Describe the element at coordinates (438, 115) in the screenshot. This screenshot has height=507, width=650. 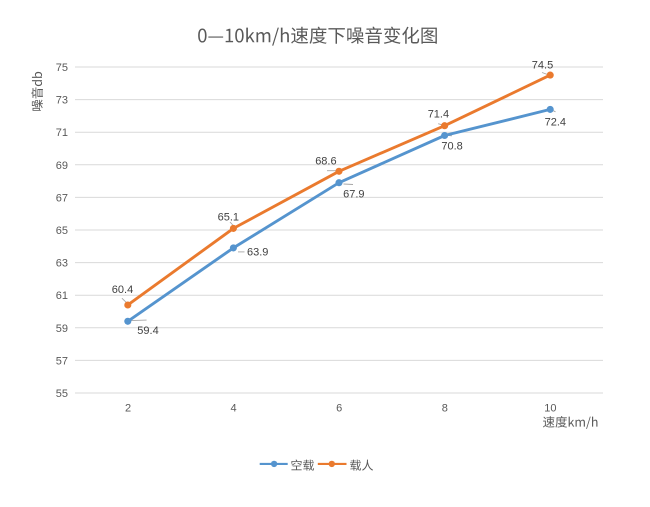
I see `svg-text: 71.4` at that location.